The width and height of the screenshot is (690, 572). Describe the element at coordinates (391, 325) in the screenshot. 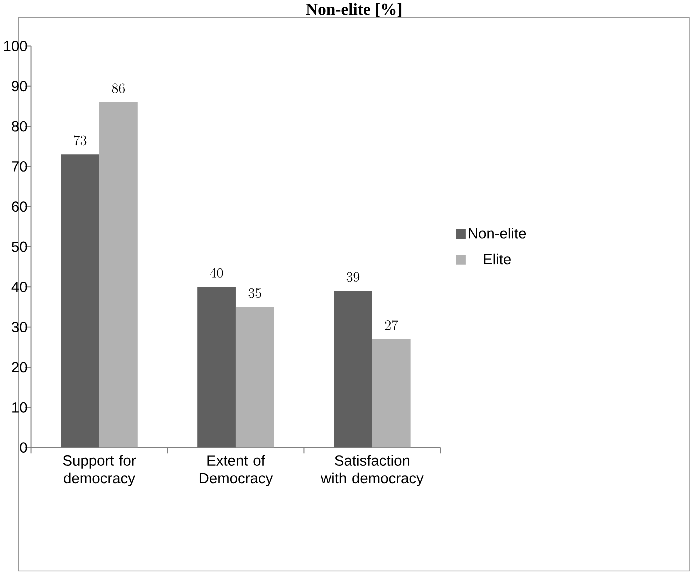

I see `data-label: 27` at that location.